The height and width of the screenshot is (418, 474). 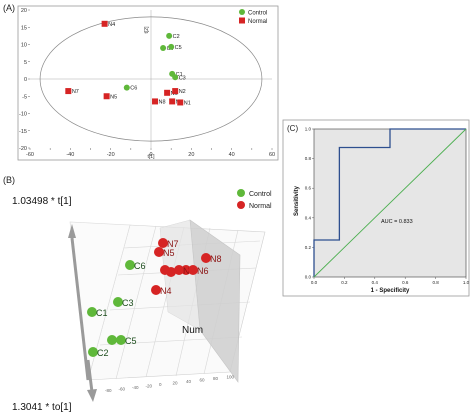 What do you see at coordinates (72, 231) in the screenshot?
I see `panel-b-y-axis-arrow` at bounding box center [72, 231].